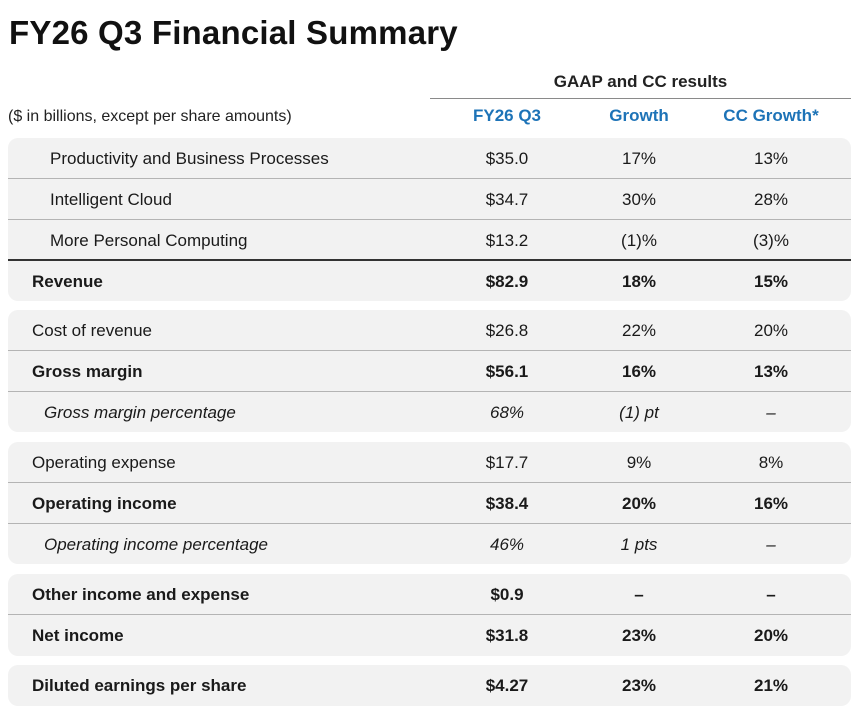 Image resolution: width=858 pixels, height=714 pixels. Describe the element at coordinates (87, 371) in the screenshot. I see `row-label: Gross margin` at that location.